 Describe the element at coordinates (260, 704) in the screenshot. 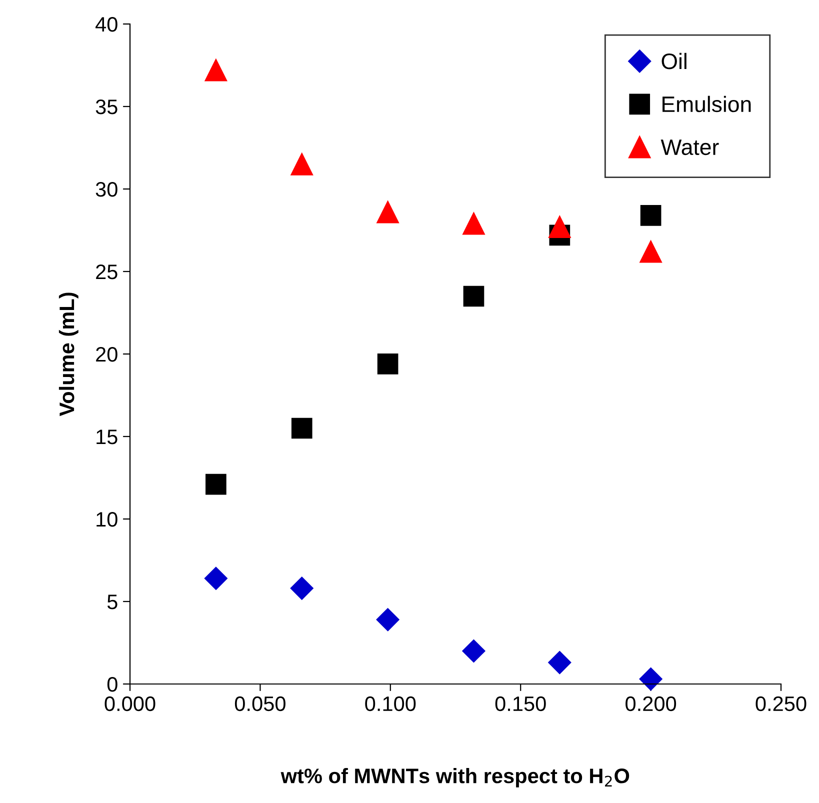

I see `x-tick-label: 0.050` at that location.